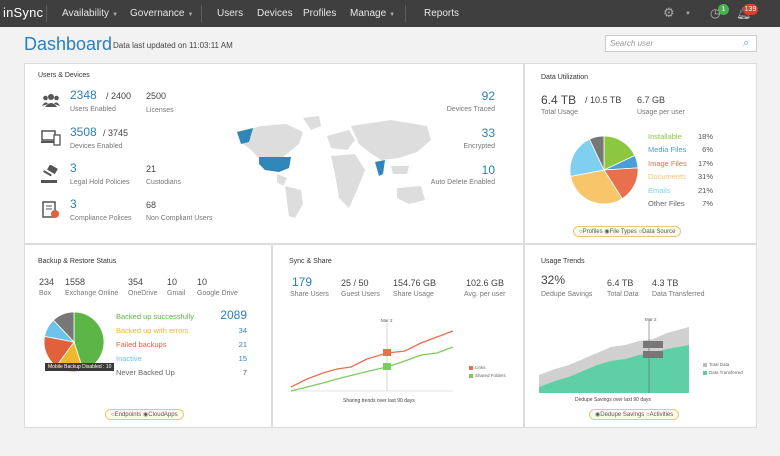  Describe the element at coordinates (613, 400) in the screenshot. I see `chart-caption: Dedupe Savings over last 90 days` at that location.